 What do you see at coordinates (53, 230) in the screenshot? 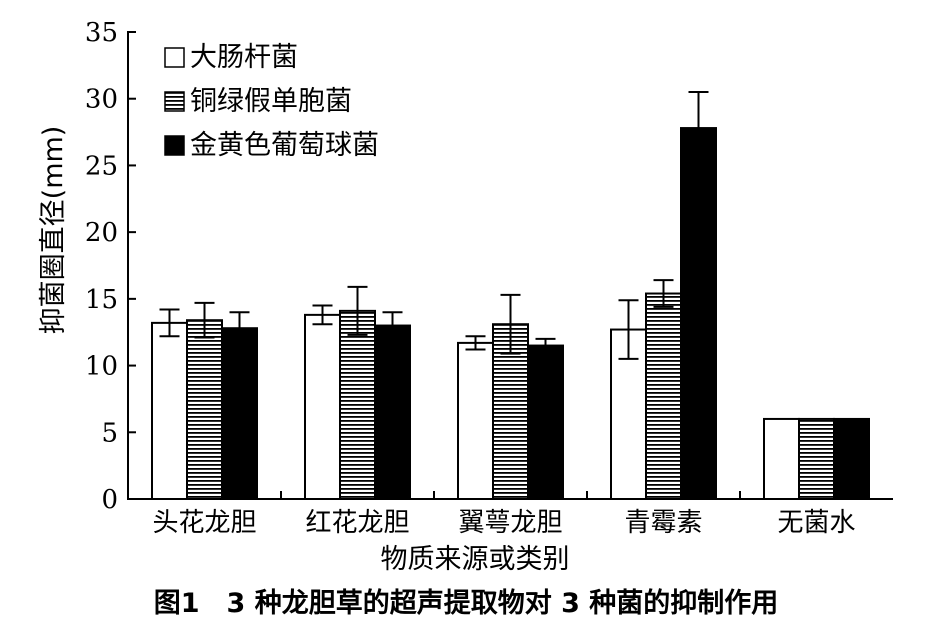
I see `y-axis-title: 抑菌圈直径(mm)` at bounding box center [53, 230].